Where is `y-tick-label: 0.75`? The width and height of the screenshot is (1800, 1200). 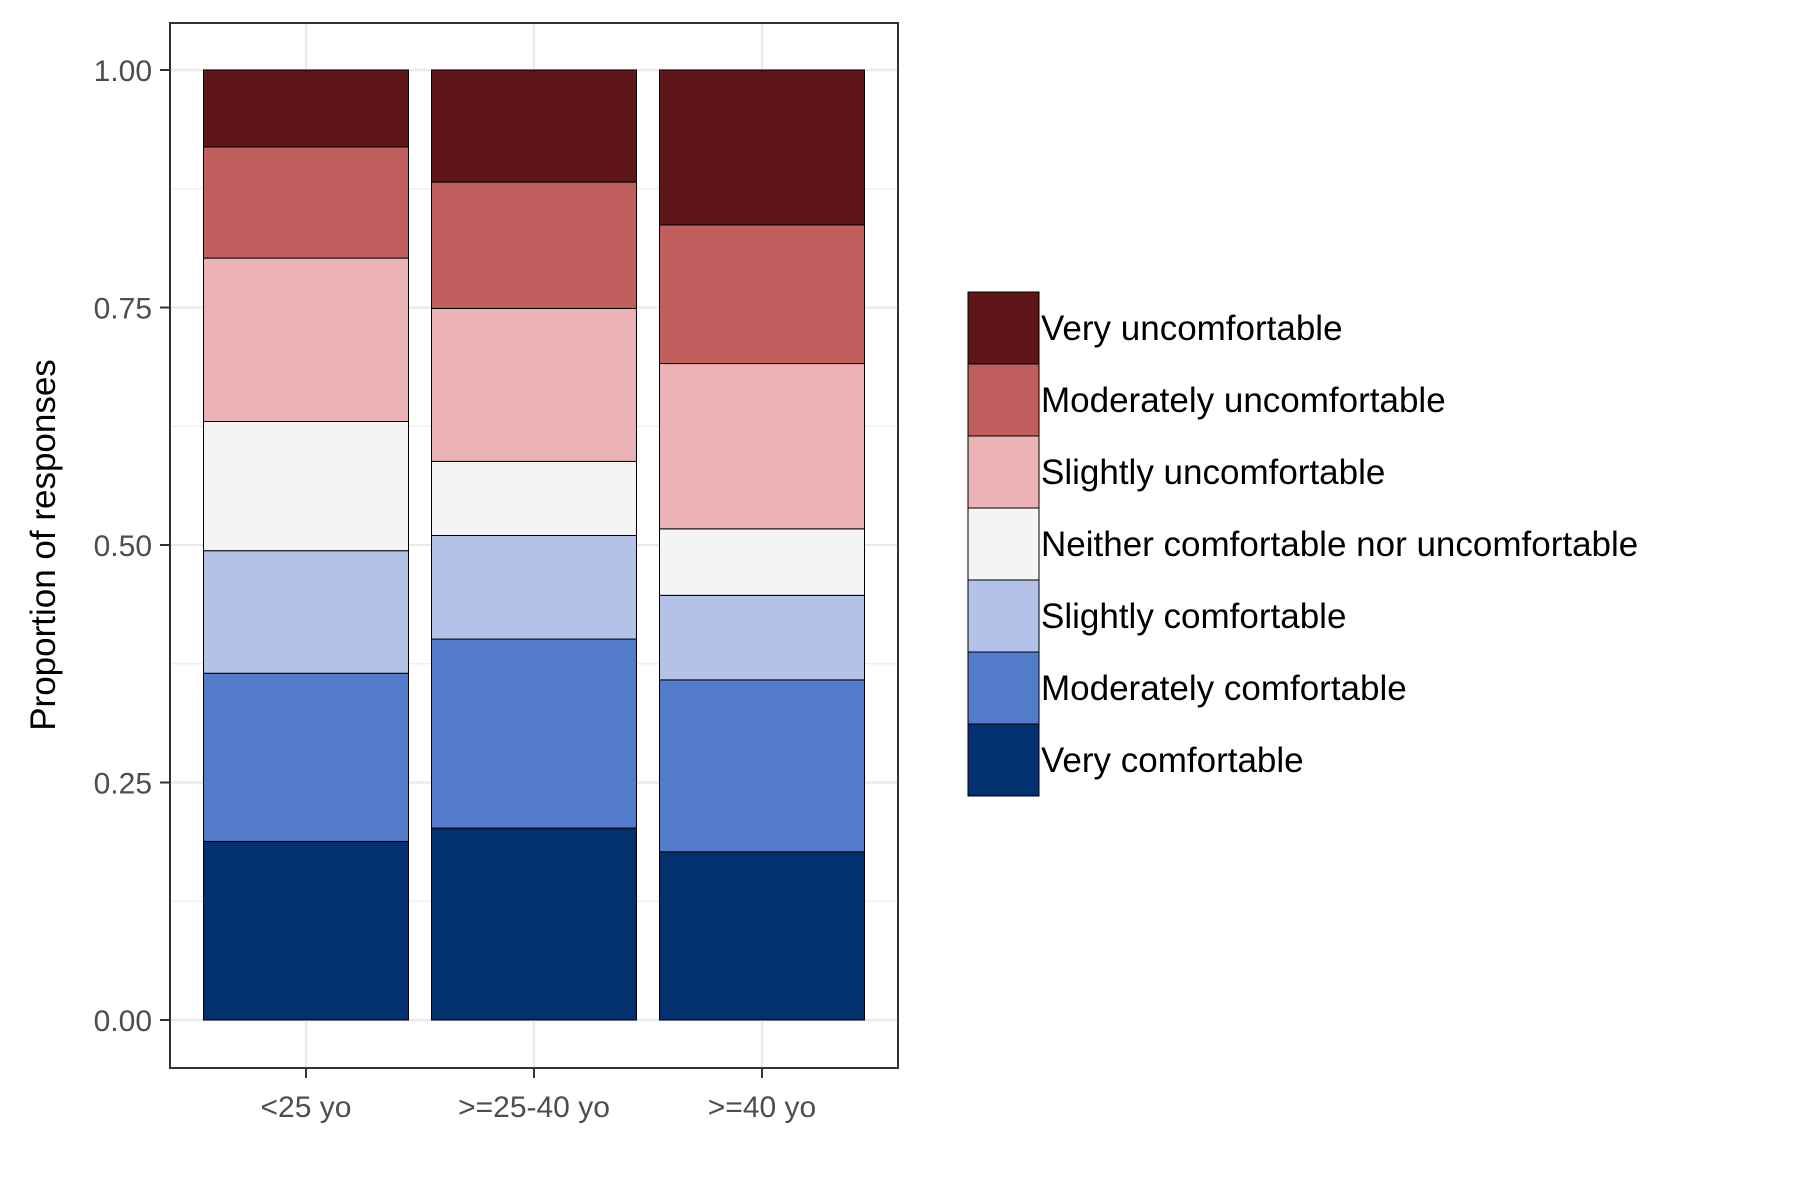
y-tick-label: 0.75 is located at coordinates (123, 309).